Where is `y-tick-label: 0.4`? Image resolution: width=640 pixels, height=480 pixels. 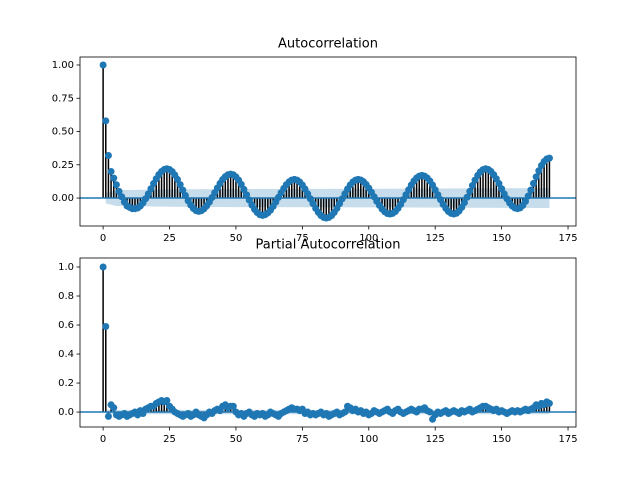
y-tick-label: 0.4 is located at coordinates (66, 354).